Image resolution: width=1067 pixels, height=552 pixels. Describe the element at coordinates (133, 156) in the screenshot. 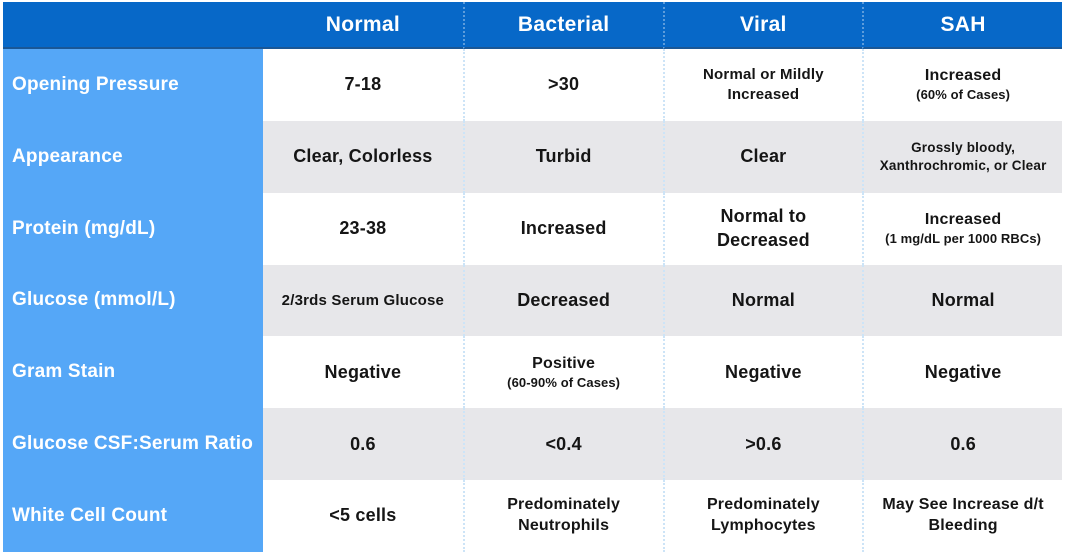

I see `row-label-appearance: Appearance` at that location.